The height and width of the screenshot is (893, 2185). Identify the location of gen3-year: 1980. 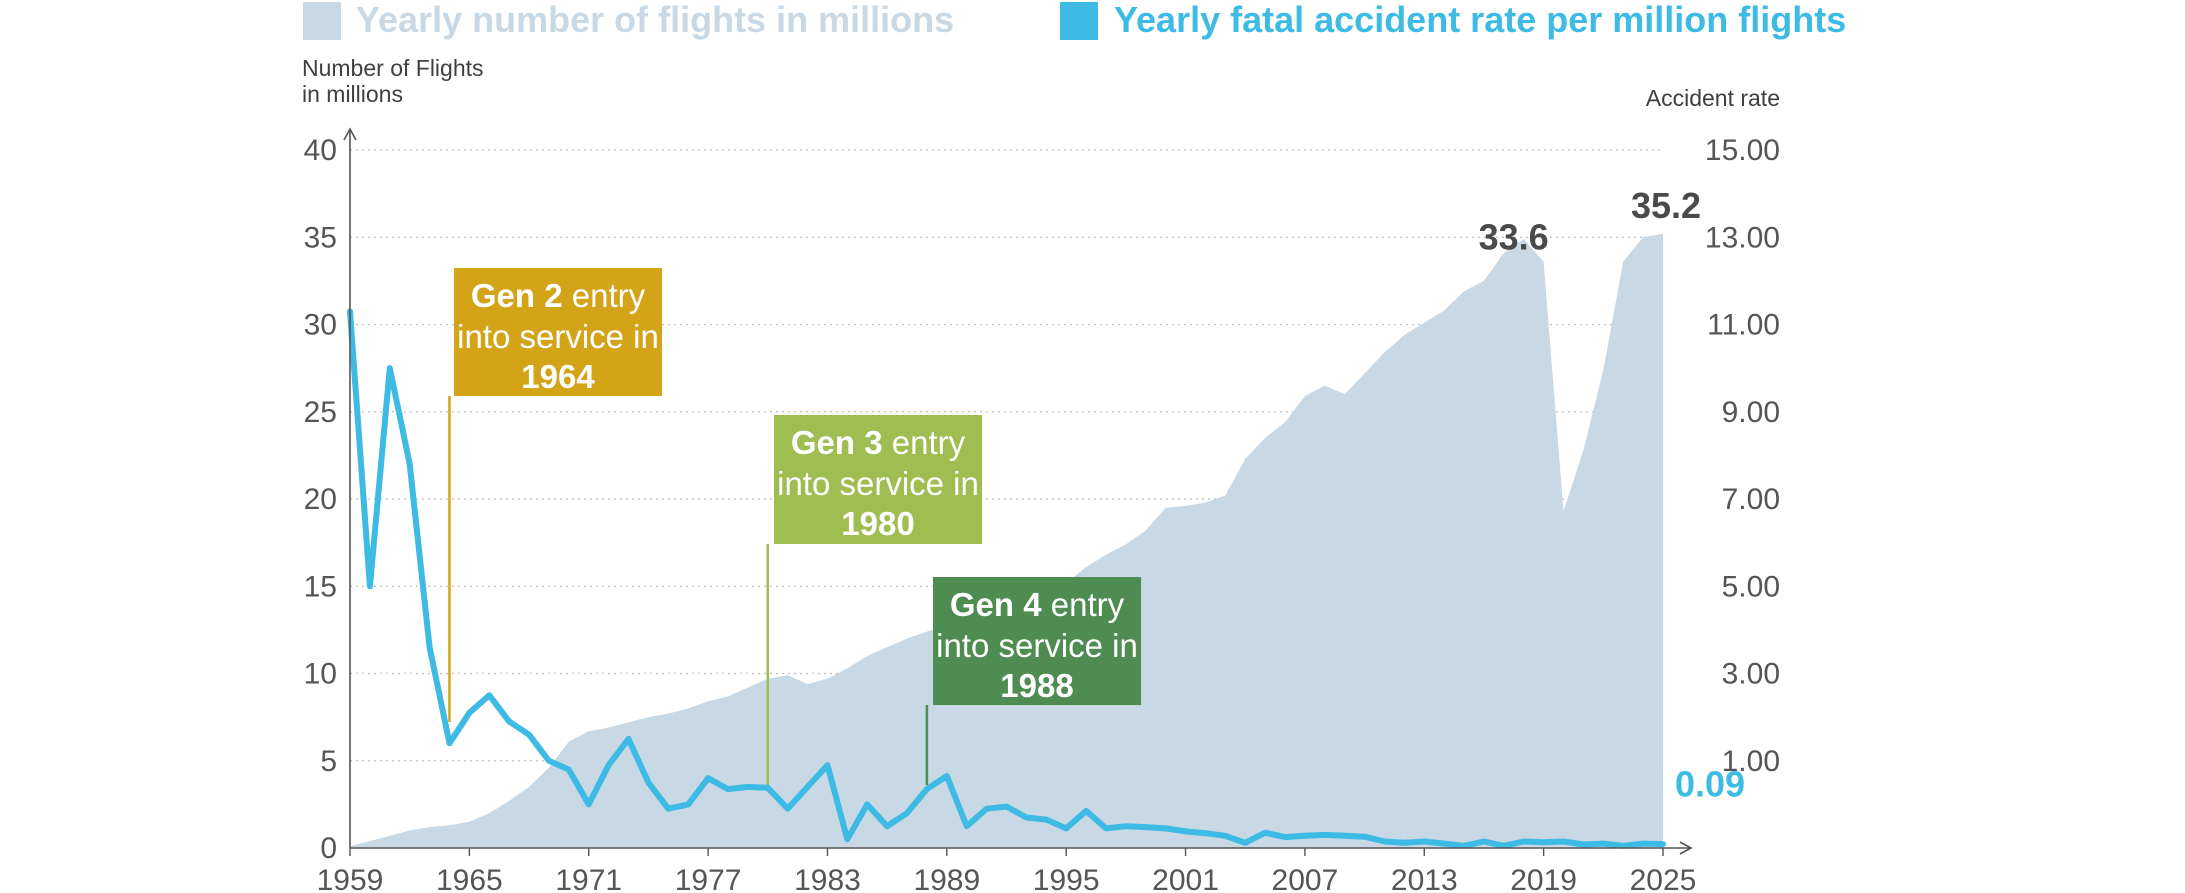
(877, 523).